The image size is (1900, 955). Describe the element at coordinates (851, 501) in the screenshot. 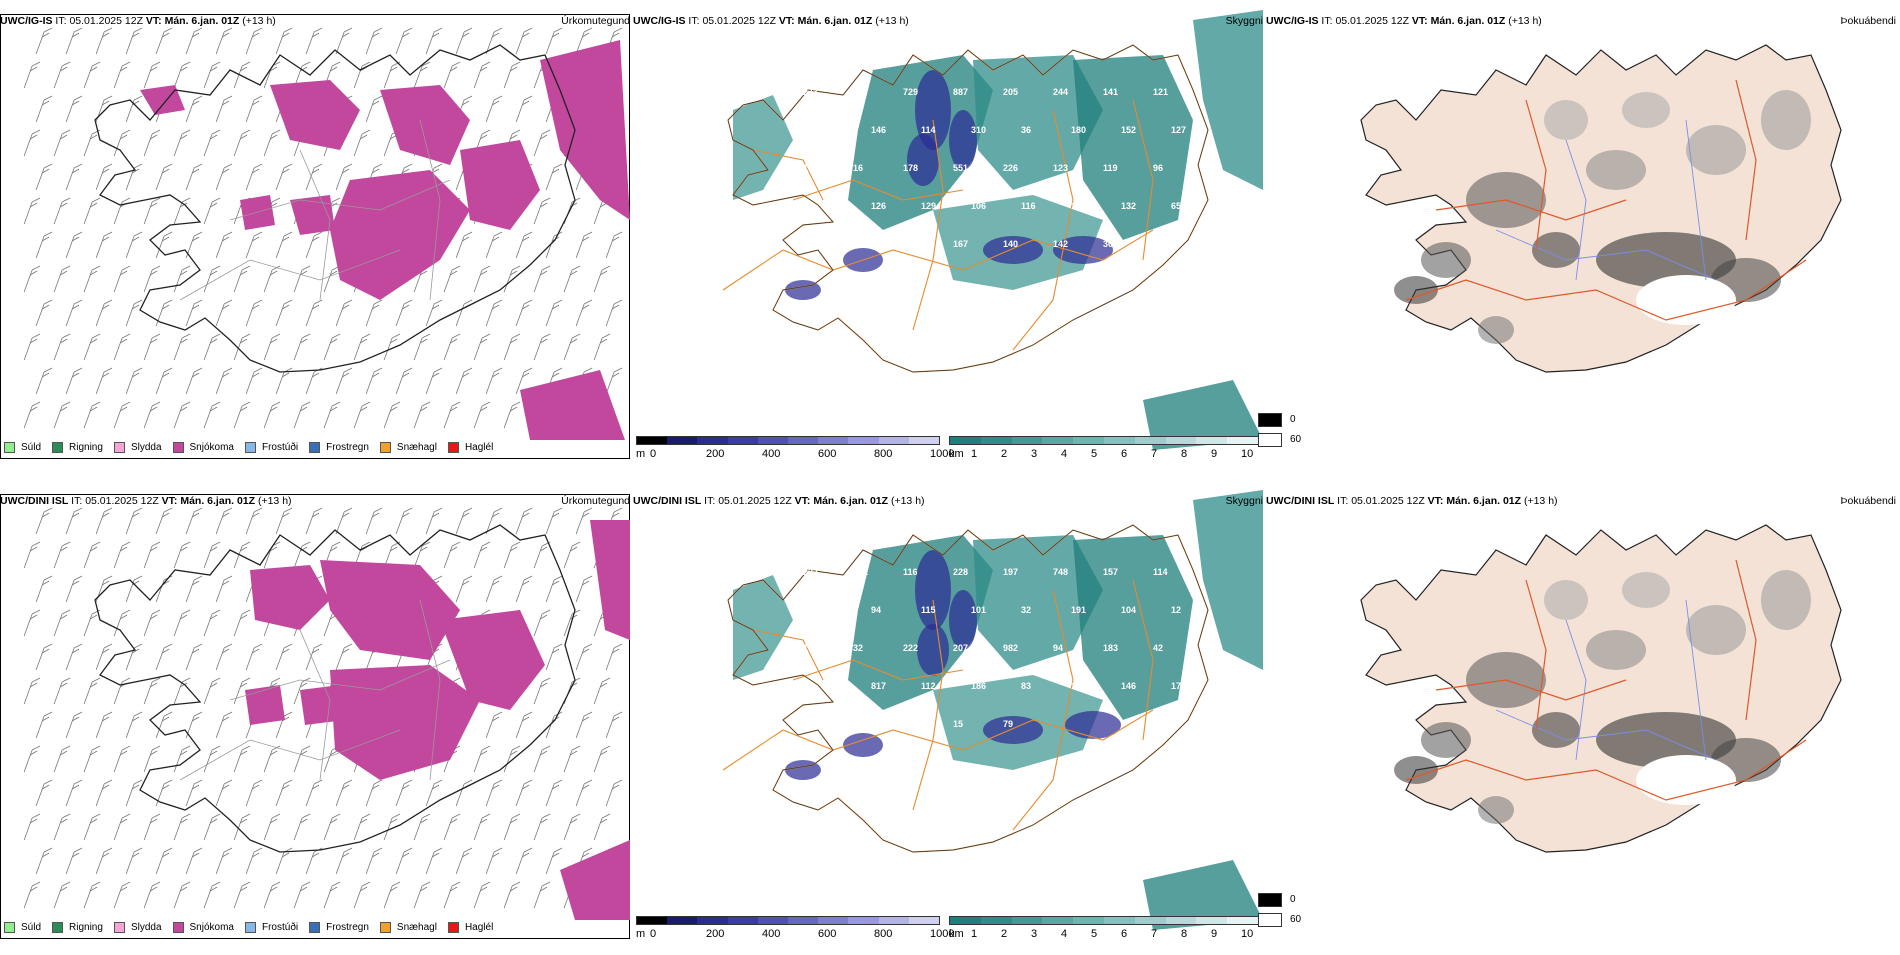

I see `valid-time: Mán. 6.jan. 01Z` at that location.